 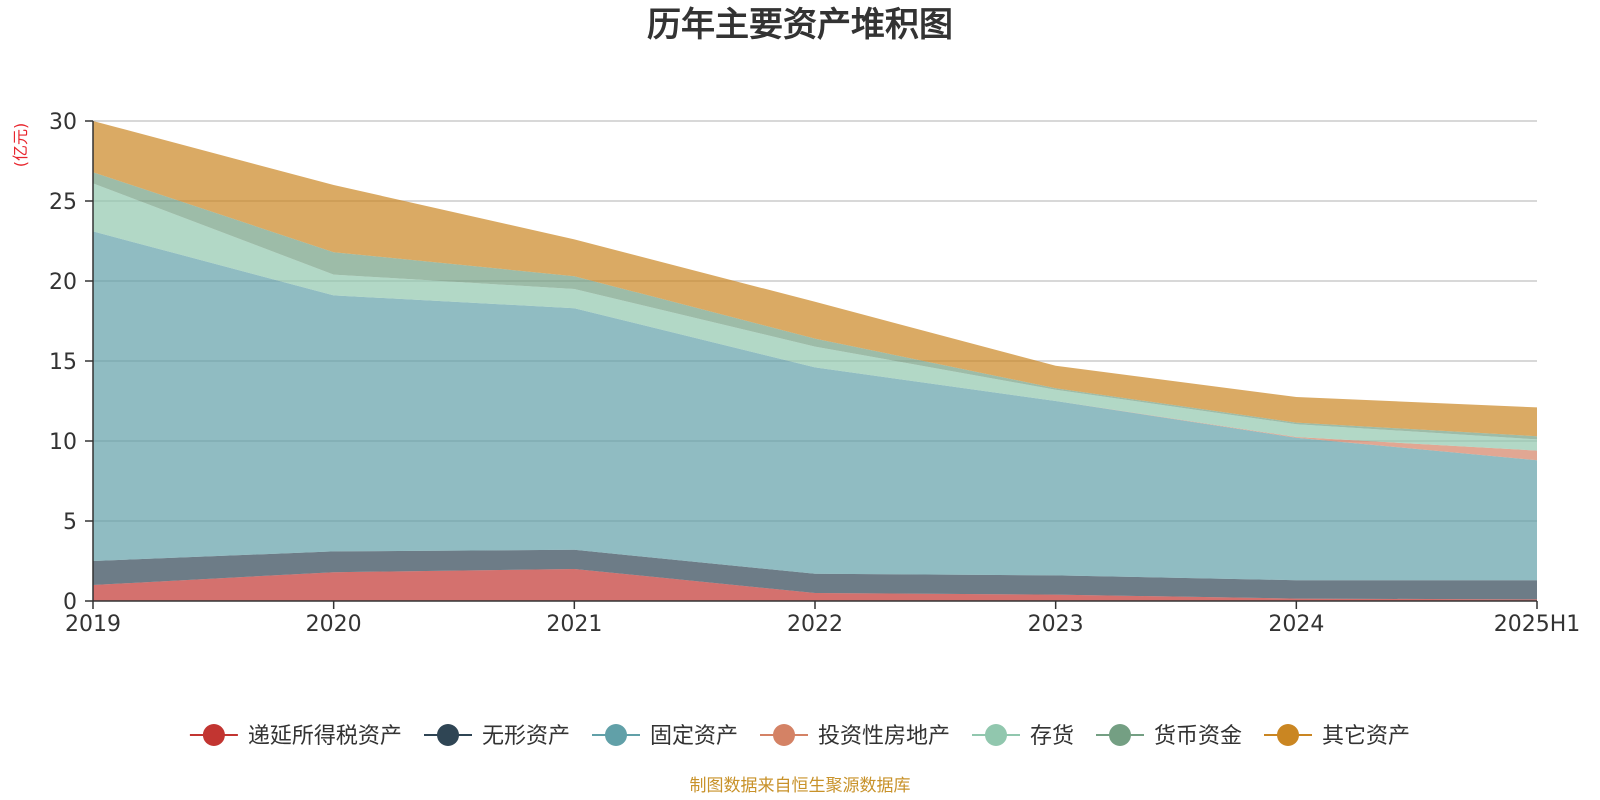 I want to click on y-tick-label: 5, so click(x=70, y=522).